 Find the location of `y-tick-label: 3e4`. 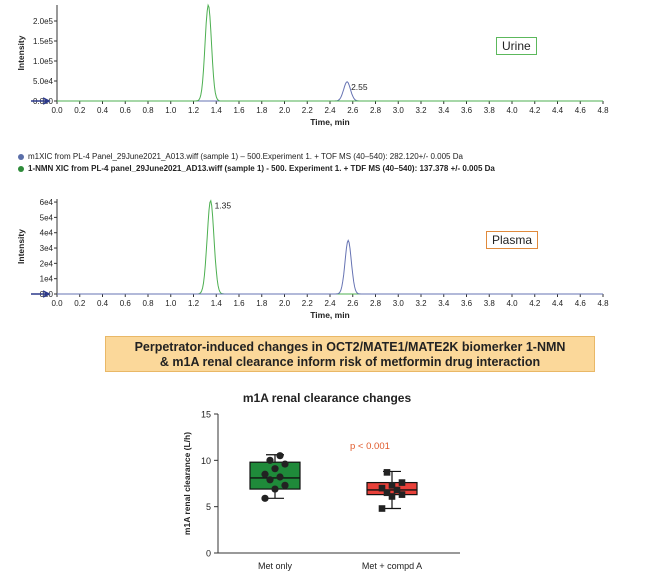

y-tick-label: 3e4 is located at coordinates (47, 248).